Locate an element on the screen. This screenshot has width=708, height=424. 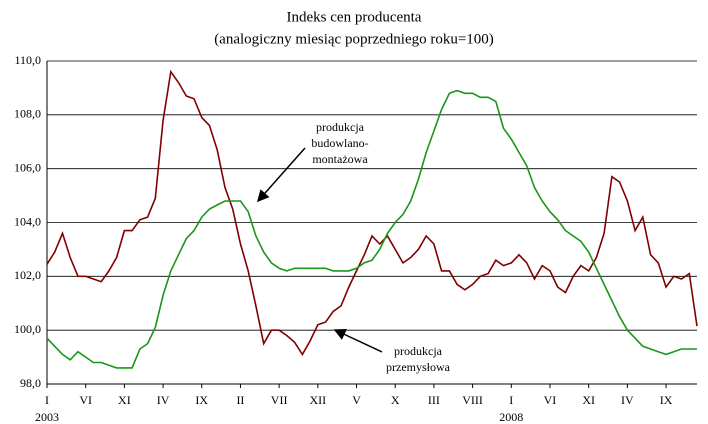
annotation: przemysłowa is located at coordinates (418, 367).